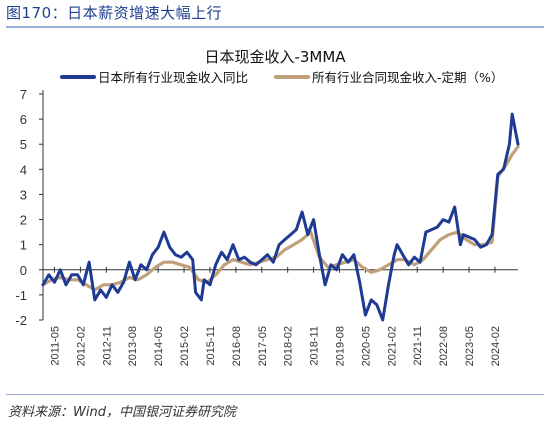 This screenshot has width=550, height=424. I want to click on y-tick-label: 7, so click(23, 94).